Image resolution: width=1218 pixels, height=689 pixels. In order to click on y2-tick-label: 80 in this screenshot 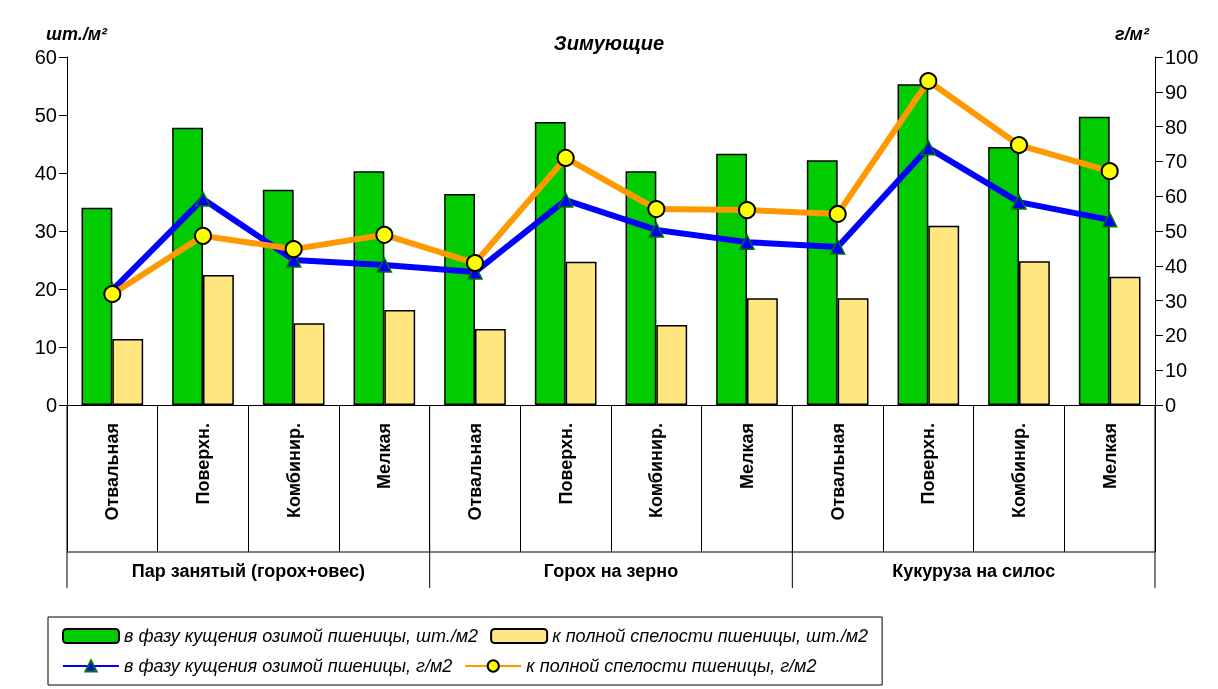, I will do `click(1176, 126)`.